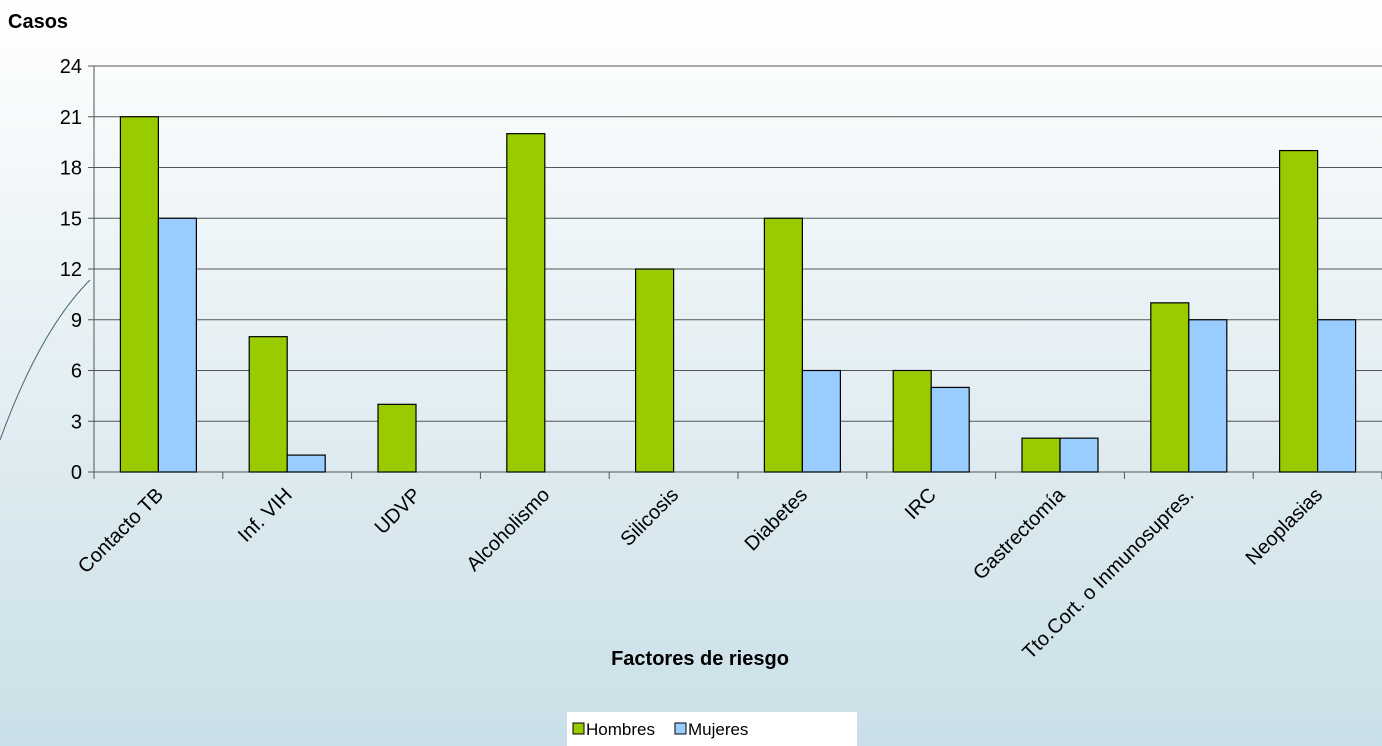 This screenshot has width=1382, height=746. What do you see at coordinates (76, 422) in the screenshot?
I see `y-tick-label: 3` at bounding box center [76, 422].